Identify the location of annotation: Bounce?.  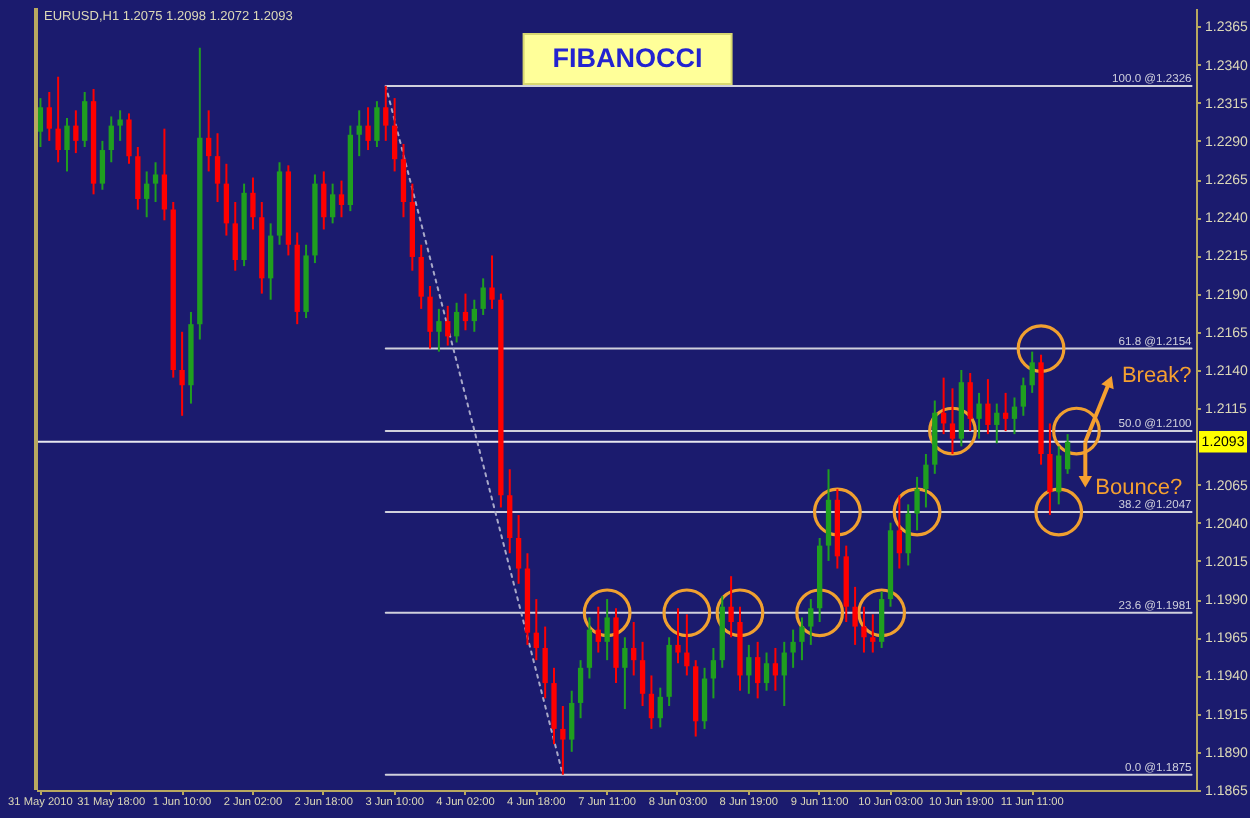
(1139, 487).